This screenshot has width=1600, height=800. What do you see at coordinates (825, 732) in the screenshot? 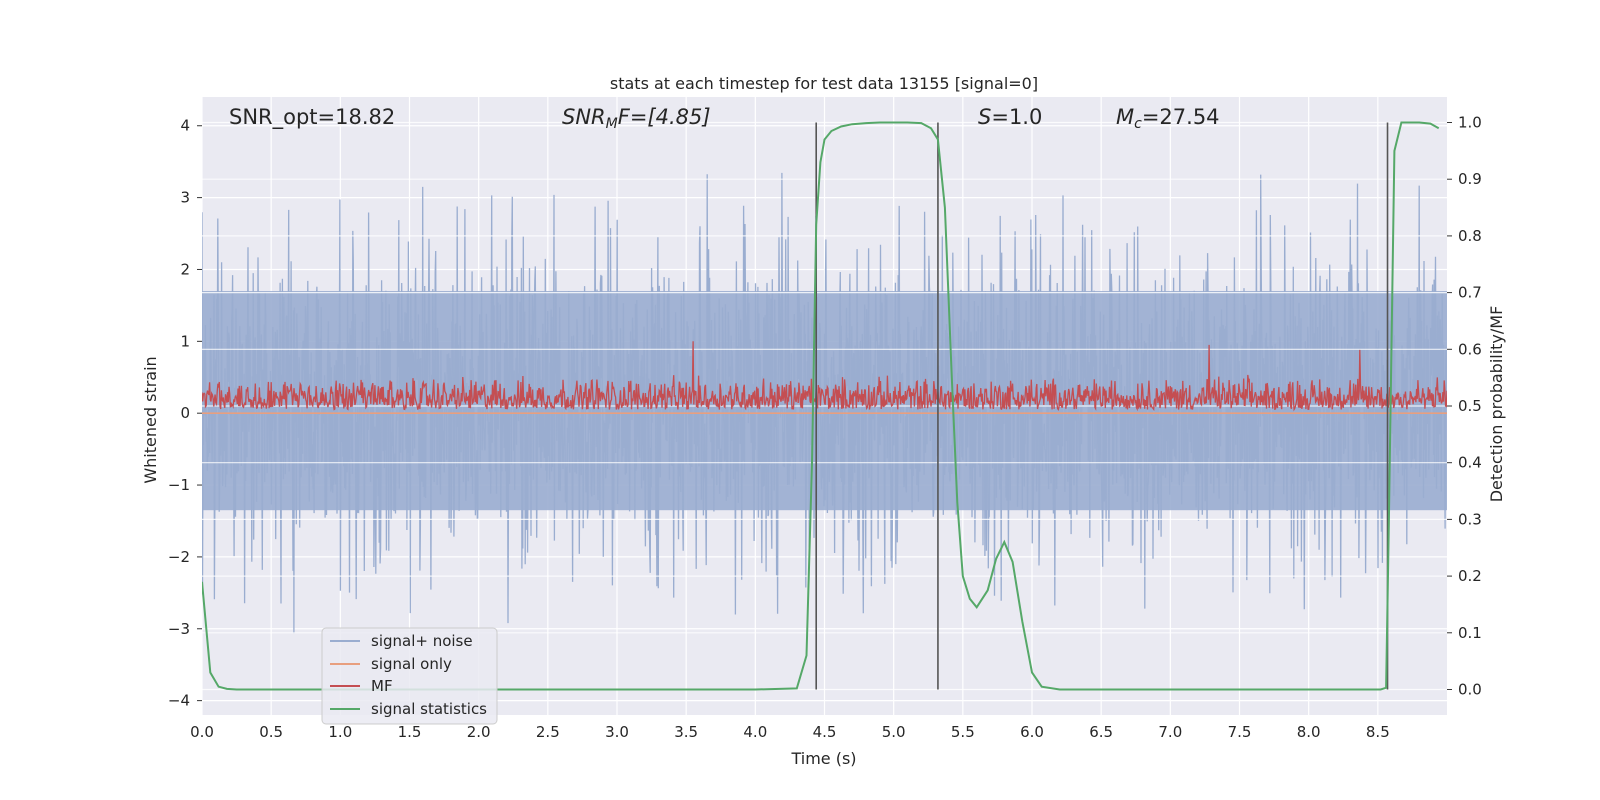
I see `x-tick-label: 4.5` at bounding box center [825, 732].